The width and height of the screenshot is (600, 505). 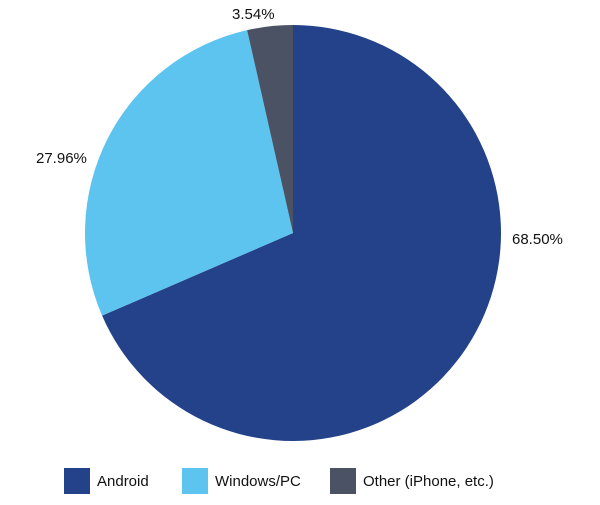 I want to click on slice-label-other-iphone-etc: 3.54%, so click(x=253, y=14).